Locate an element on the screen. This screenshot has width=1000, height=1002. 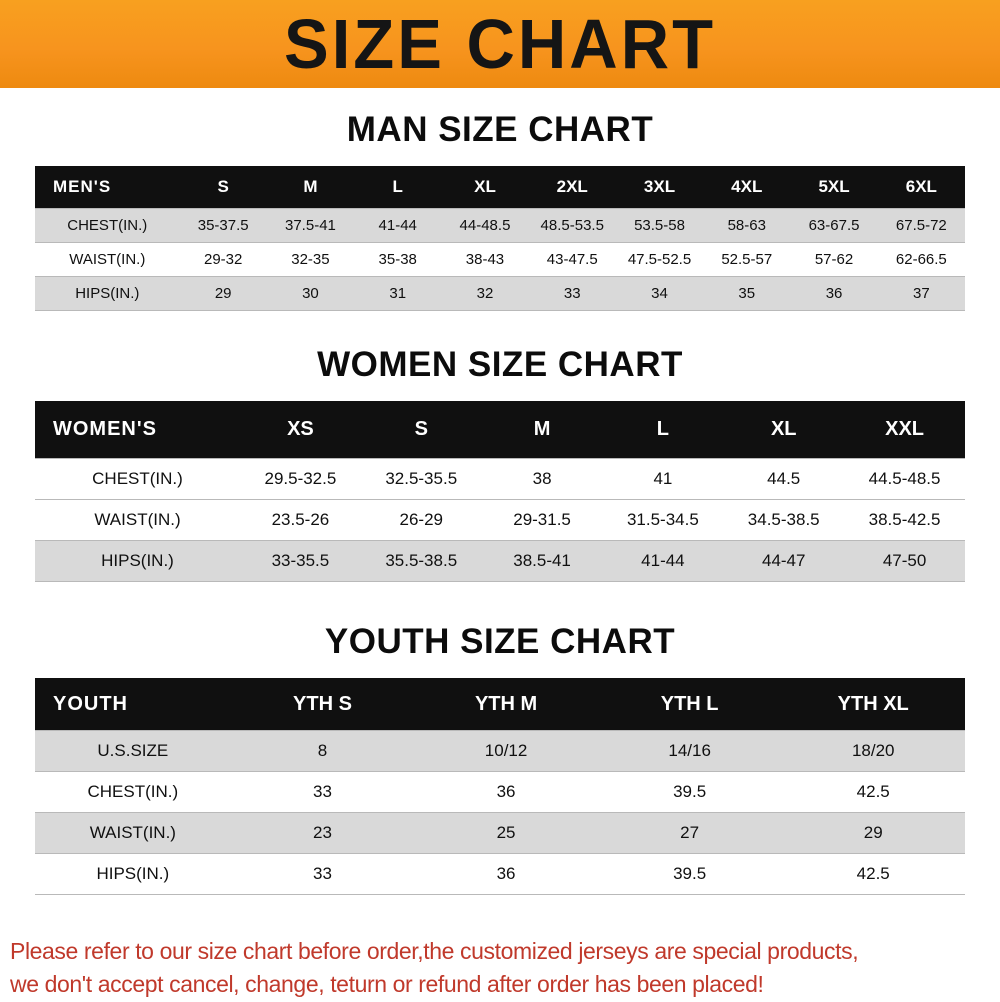
size-value: 29-32 is located at coordinates (223, 259).